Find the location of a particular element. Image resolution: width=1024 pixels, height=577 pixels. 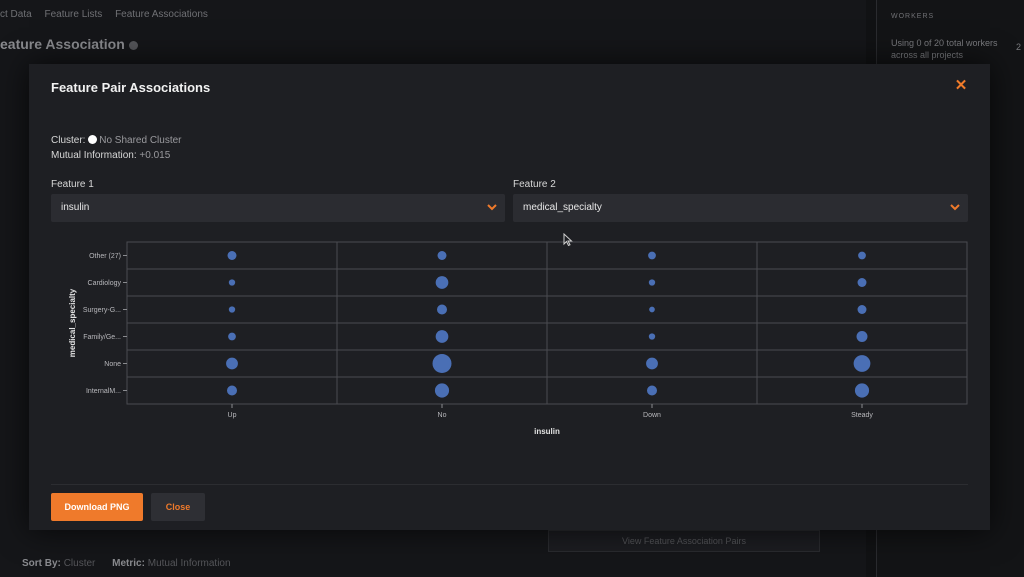

mutual-information-row: Mutual Information: +0.015 is located at coordinates (116, 155).